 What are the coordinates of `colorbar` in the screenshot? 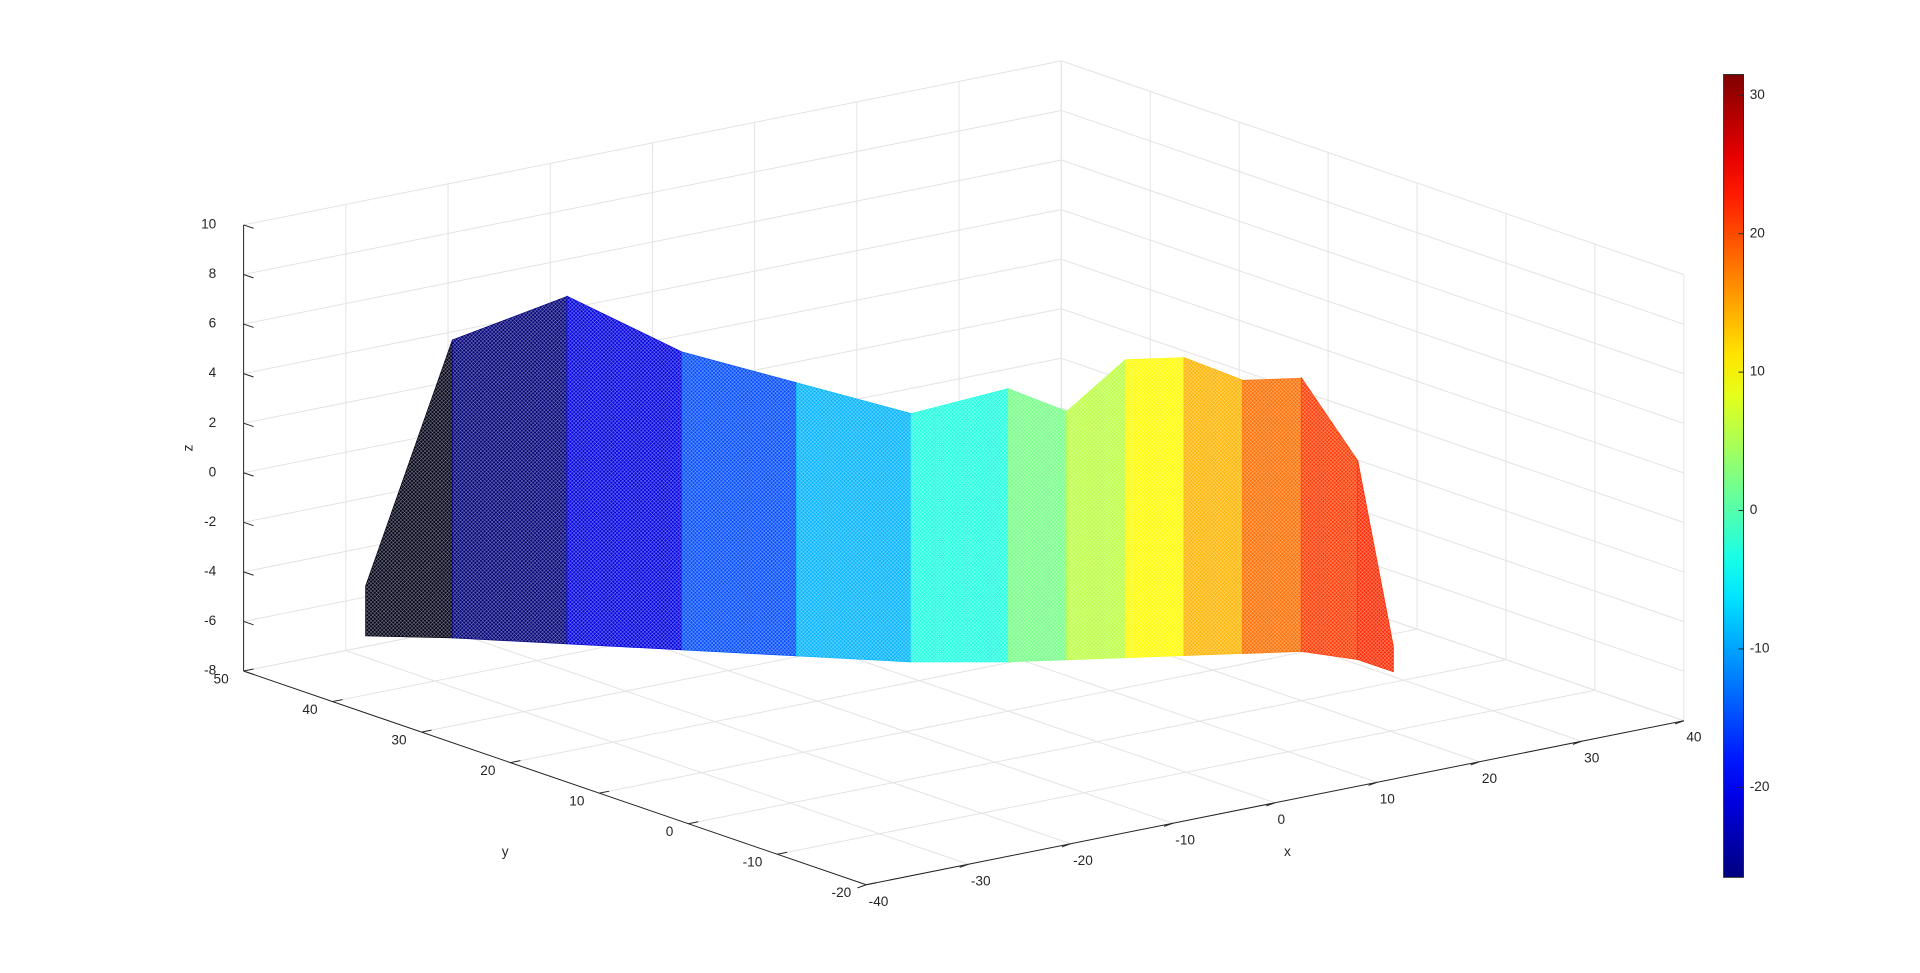 It's located at (1733, 476).